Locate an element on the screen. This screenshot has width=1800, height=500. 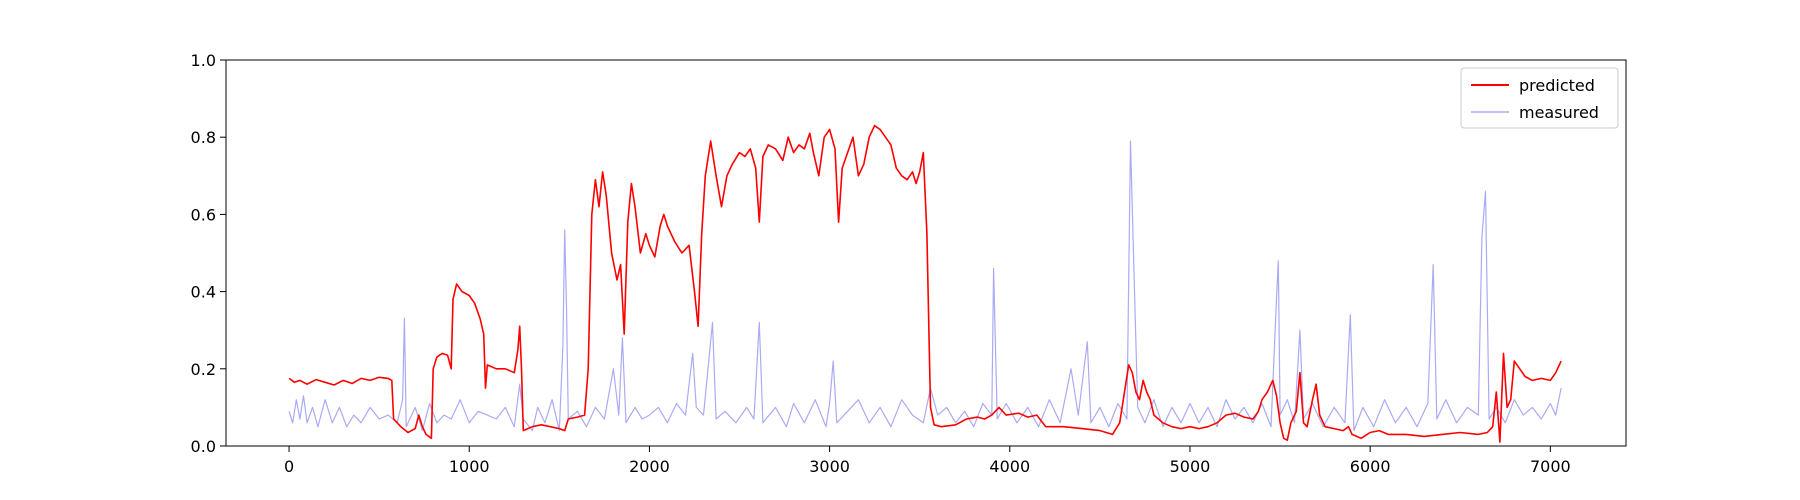
x-axis: 0 1000 2000 3000 4000 5000 6000 7000 is located at coordinates (927, 461).